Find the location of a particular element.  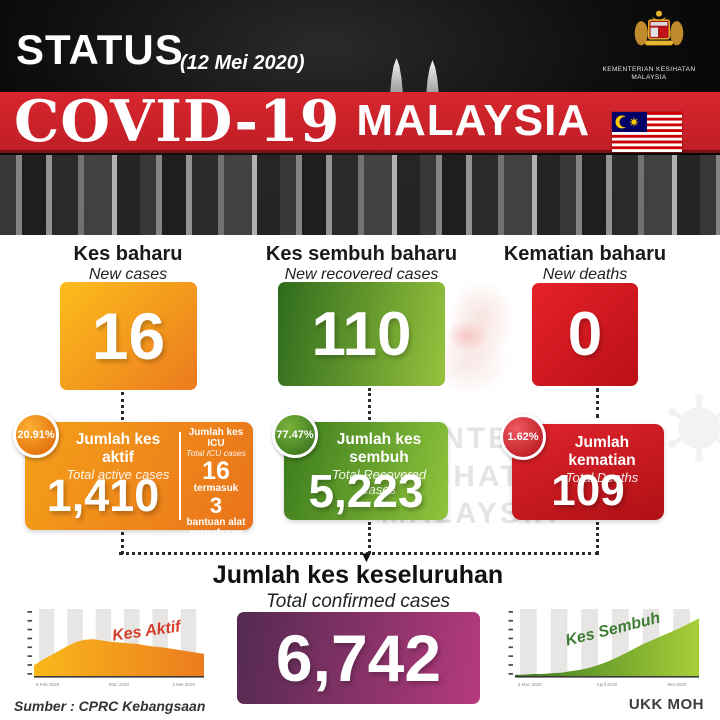

deaths-label-ms: Jumlah kematian is located at coordinates (602, 451).